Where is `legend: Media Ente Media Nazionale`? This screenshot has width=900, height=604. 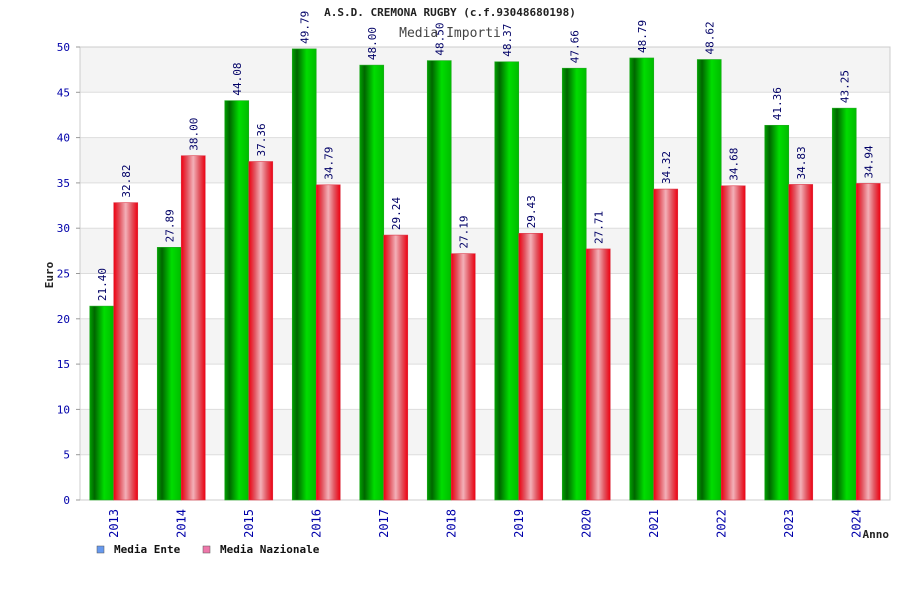 legend: Media Ente Media Nazionale is located at coordinates (208, 549).